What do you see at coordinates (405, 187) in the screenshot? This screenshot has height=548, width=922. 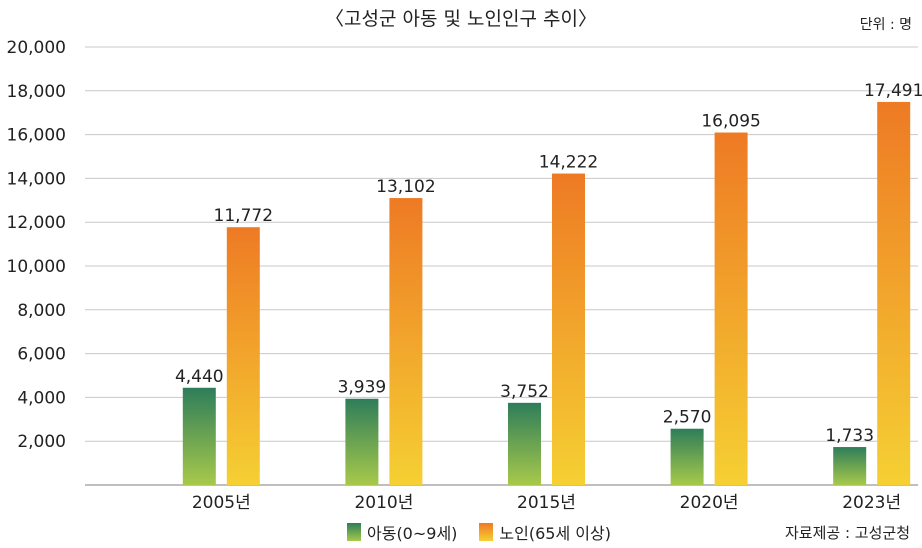 I see `data-label-elder: 13,102` at bounding box center [405, 187].